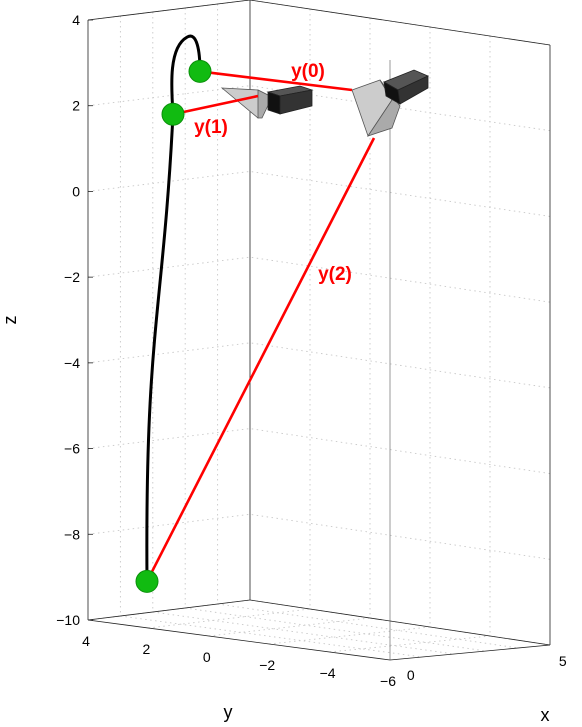  What do you see at coordinates (207, 657) in the screenshot?
I see `y-tick-label: 0` at bounding box center [207, 657].